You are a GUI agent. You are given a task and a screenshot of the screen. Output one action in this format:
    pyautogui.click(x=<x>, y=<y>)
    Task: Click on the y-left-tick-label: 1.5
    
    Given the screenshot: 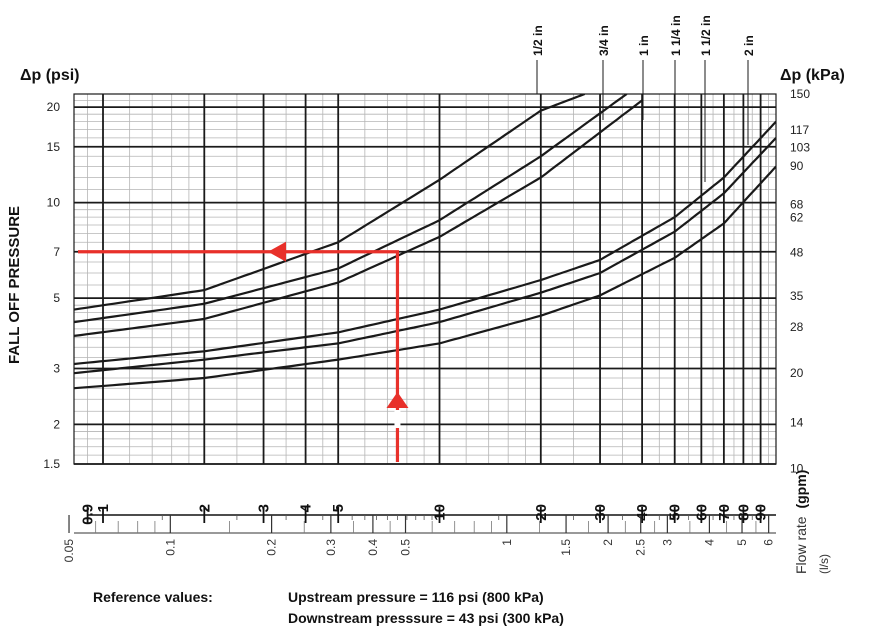 What is the action you would take?
    pyautogui.click(x=51, y=464)
    